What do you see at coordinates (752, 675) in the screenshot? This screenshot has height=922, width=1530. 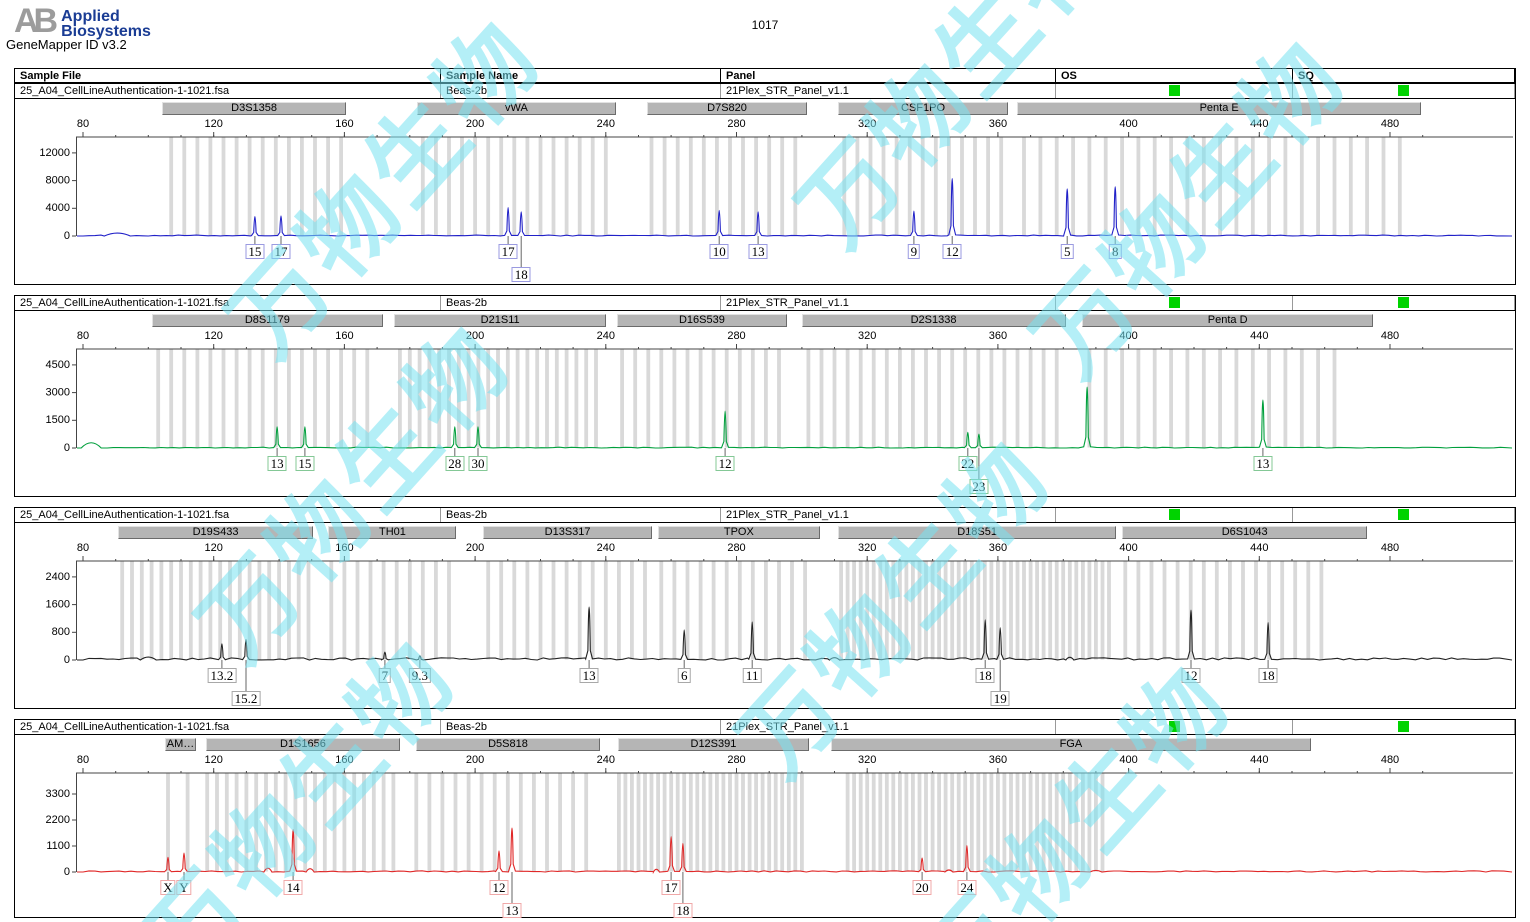 I see `allele-label: 11` at bounding box center [752, 675].